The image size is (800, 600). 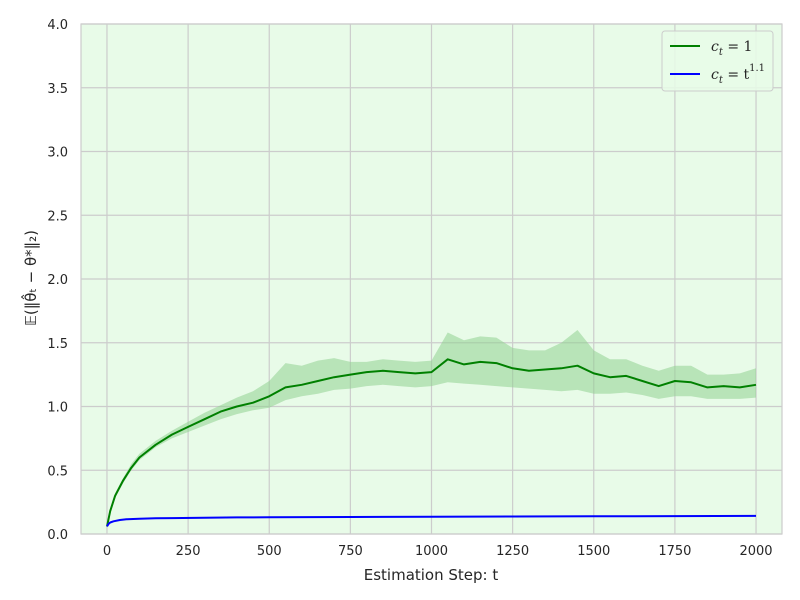 I want to click on x-tick-label: 750, so click(x=350, y=551).